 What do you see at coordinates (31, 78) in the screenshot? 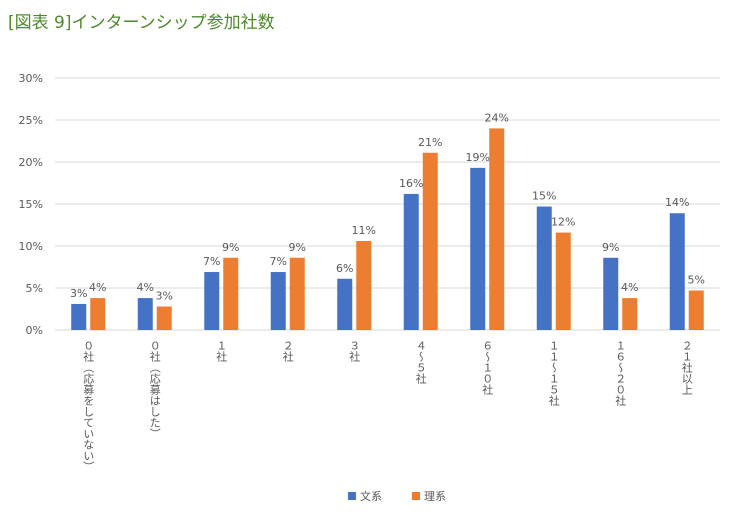
I see `y-tick-label: 30%` at bounding box center [31, 78].